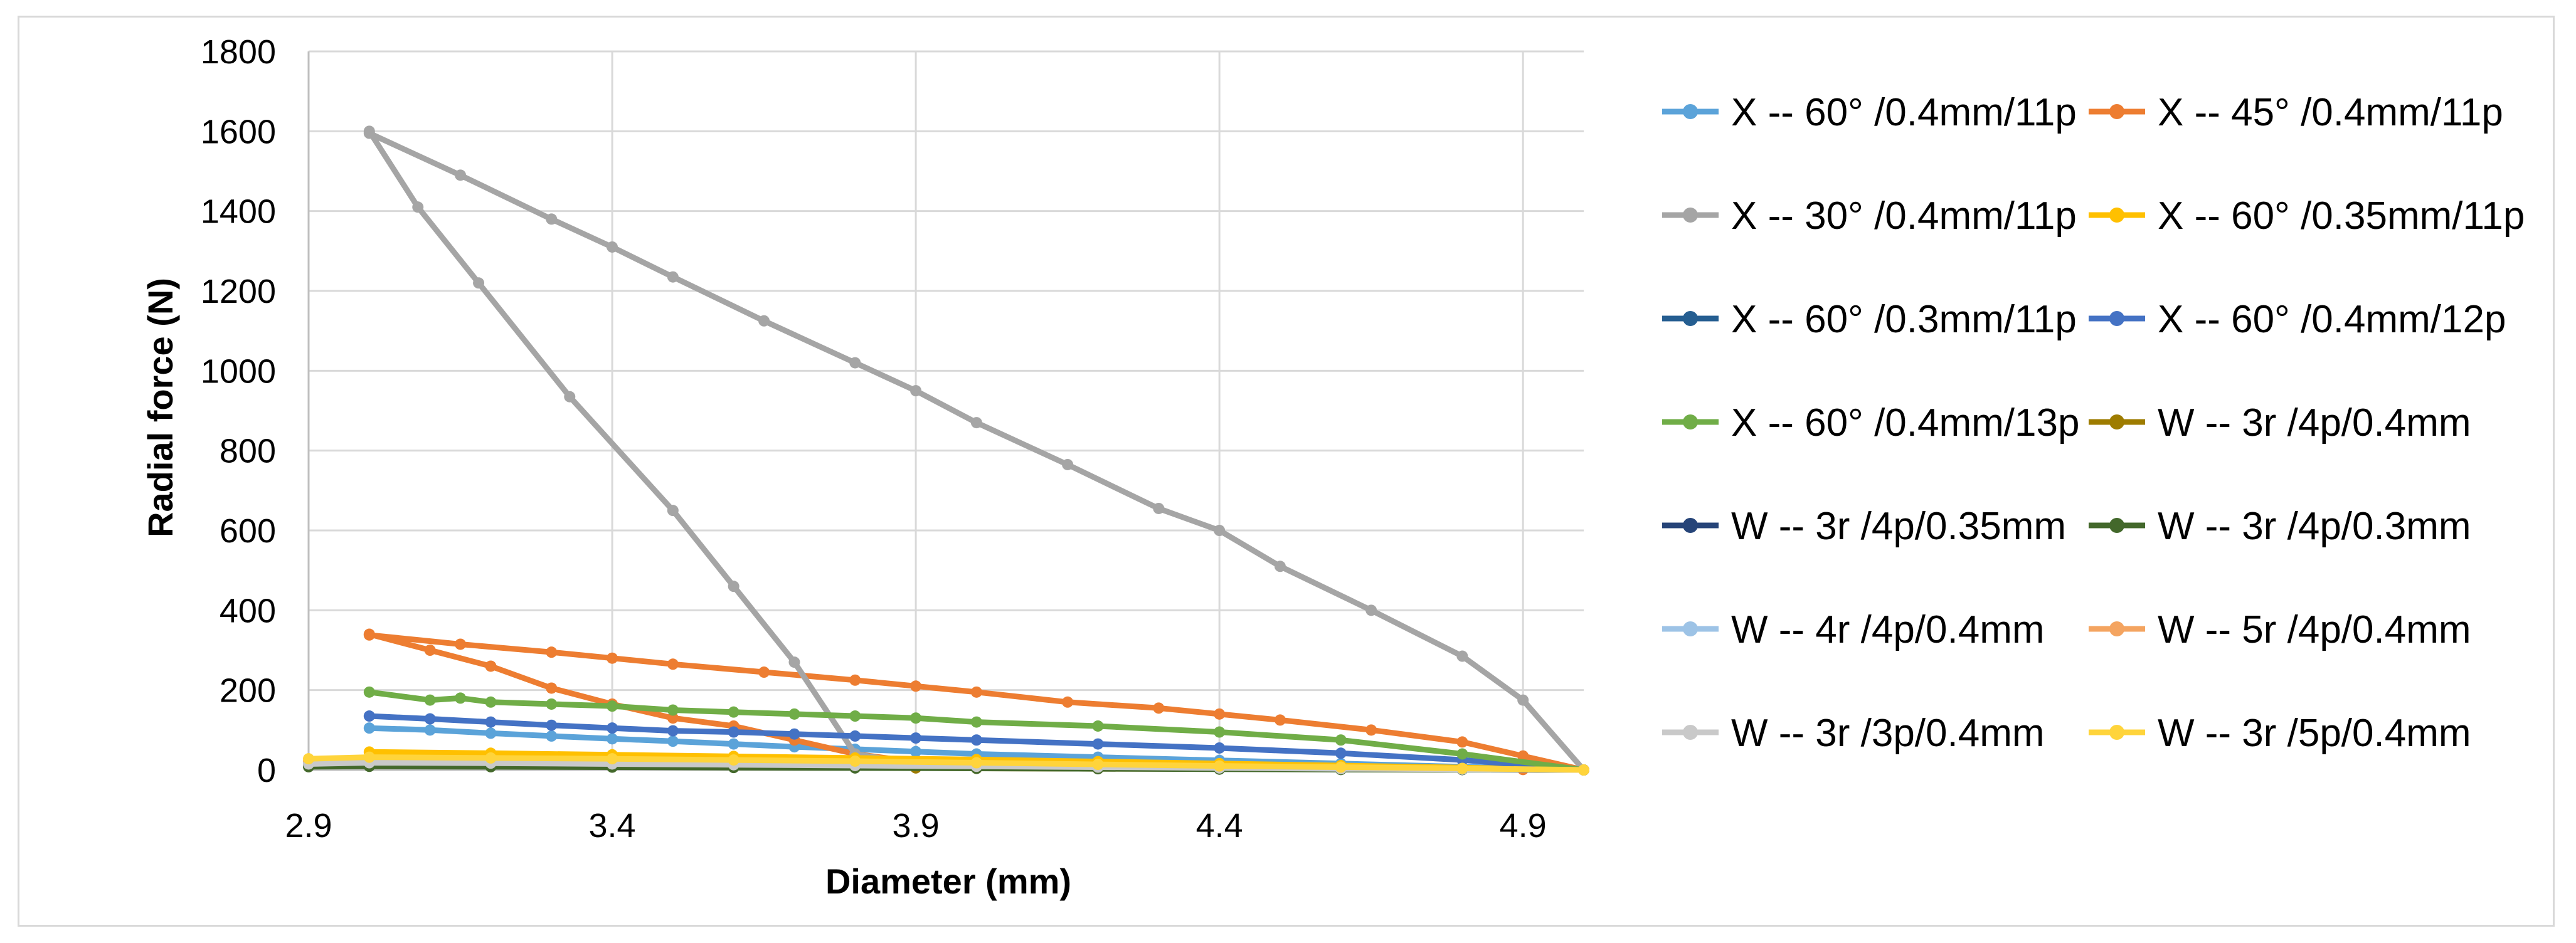 Image resolution: width=2576 pixels, height=943 pixels. What do you see at coordinates (612, 826) in the screenshot?
I see `x-tick-label-1: 3.4` at bounding box center [612, 826].